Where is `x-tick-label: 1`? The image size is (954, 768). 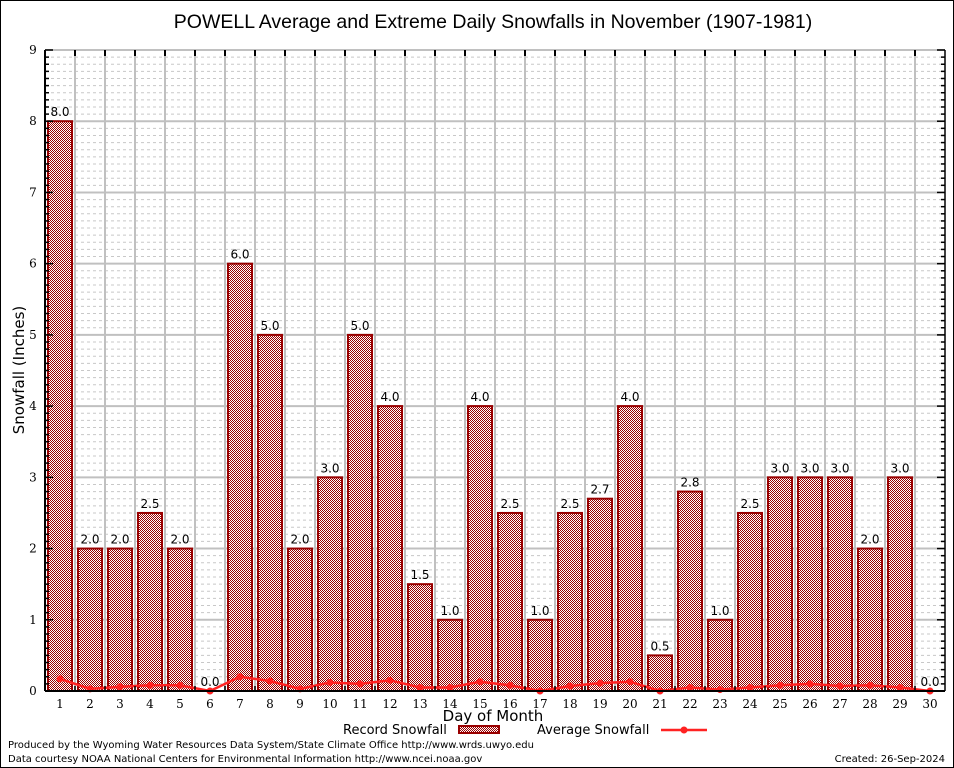
x-tick-label: 1 is located at coordinates (60, 704).